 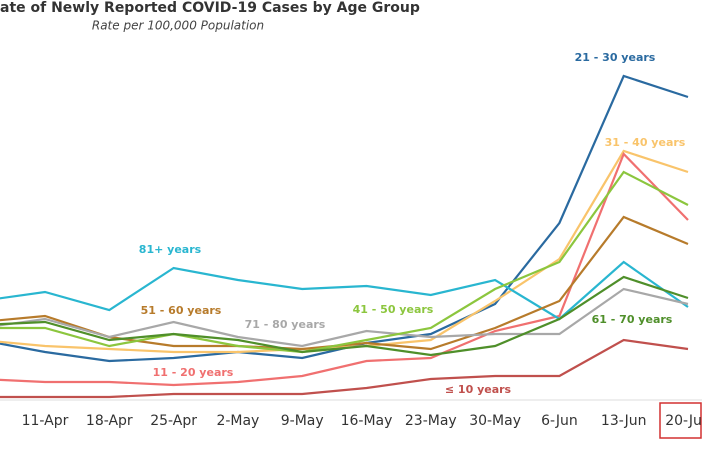 I want to click on series-label: 51 - 60 years, so click(x=181, y=310).